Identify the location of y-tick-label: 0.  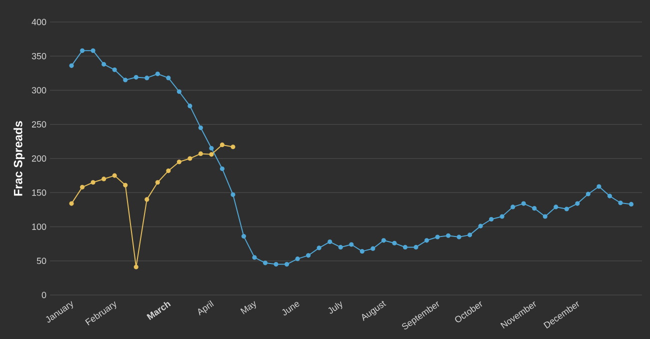
(44, 295).